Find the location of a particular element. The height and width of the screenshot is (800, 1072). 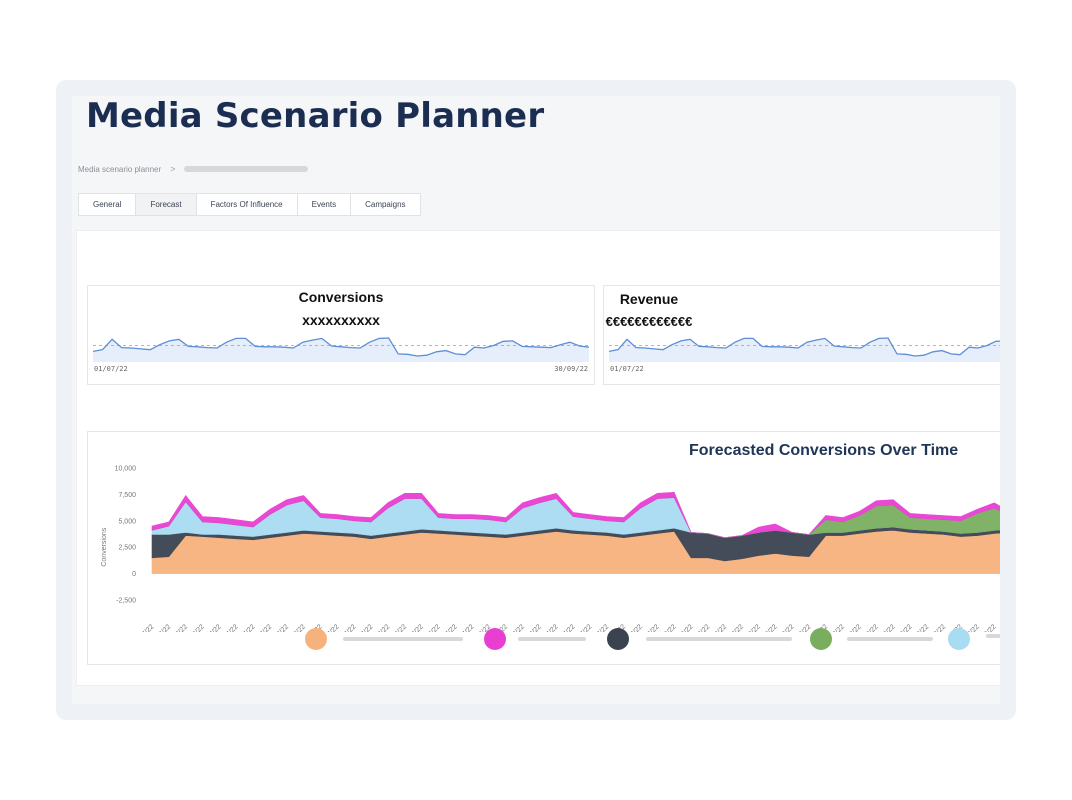

legend-magenta-label-placeholder is located at coordinates (552, 639).